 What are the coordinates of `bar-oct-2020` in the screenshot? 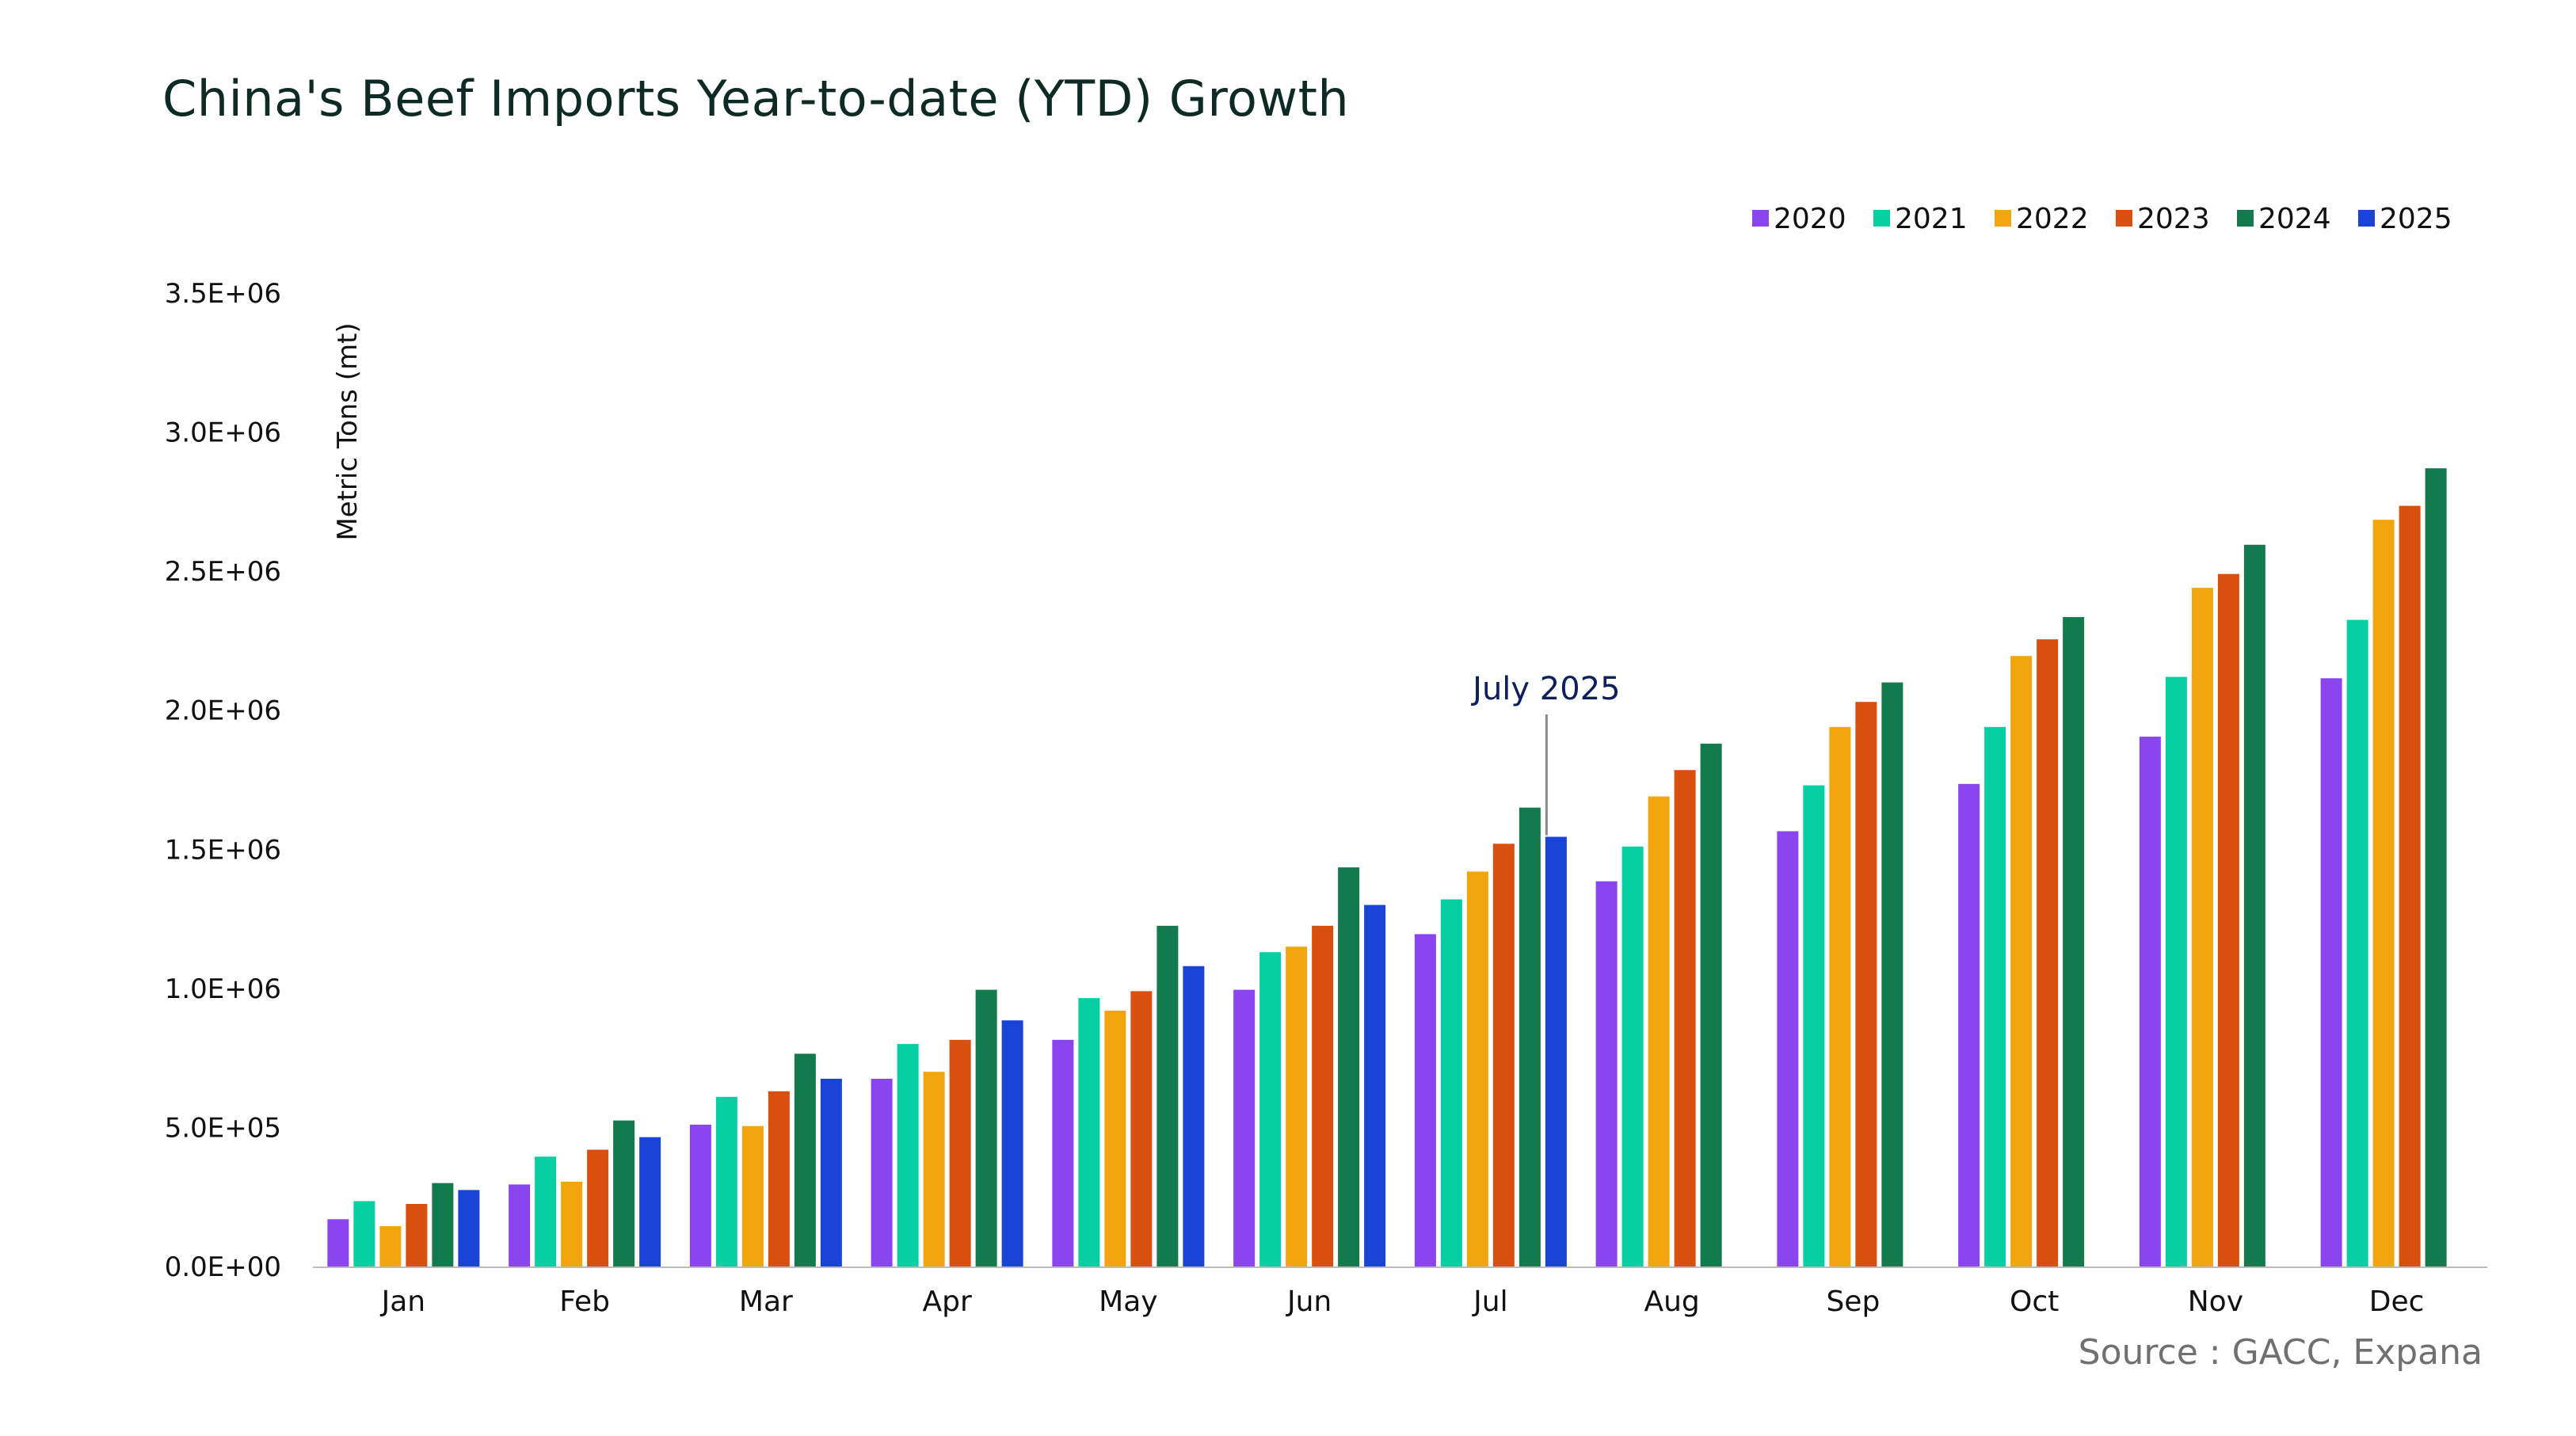 It's located at (1969, 1025).